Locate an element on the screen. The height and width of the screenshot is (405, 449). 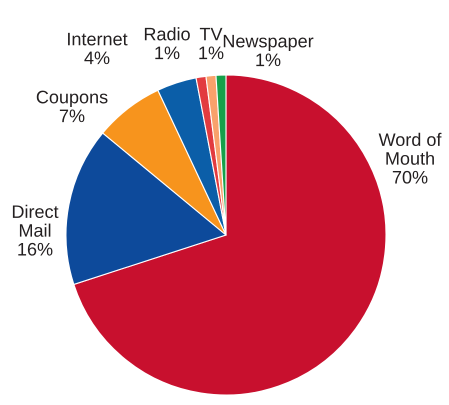
data-label: 7% is located at coordinates (72, 116).